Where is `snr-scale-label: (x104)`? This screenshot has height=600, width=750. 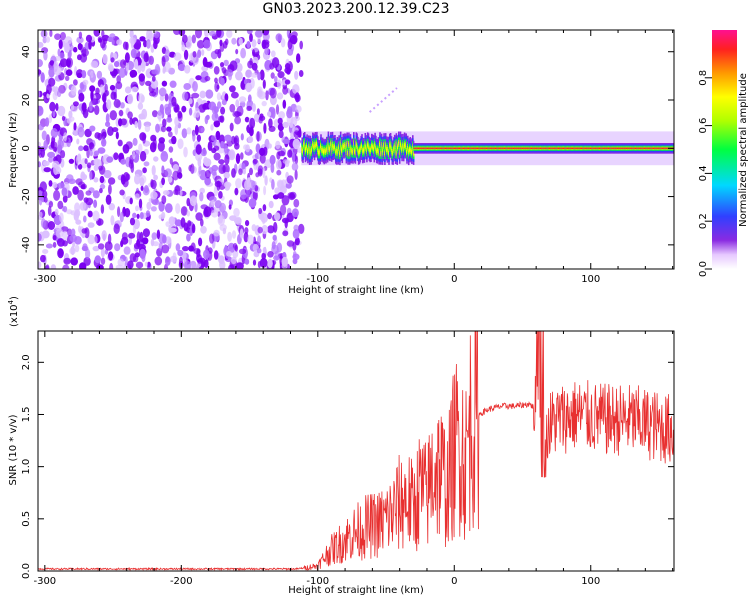 snr-scale-label: (x104) is located at coordinates (13, 311).